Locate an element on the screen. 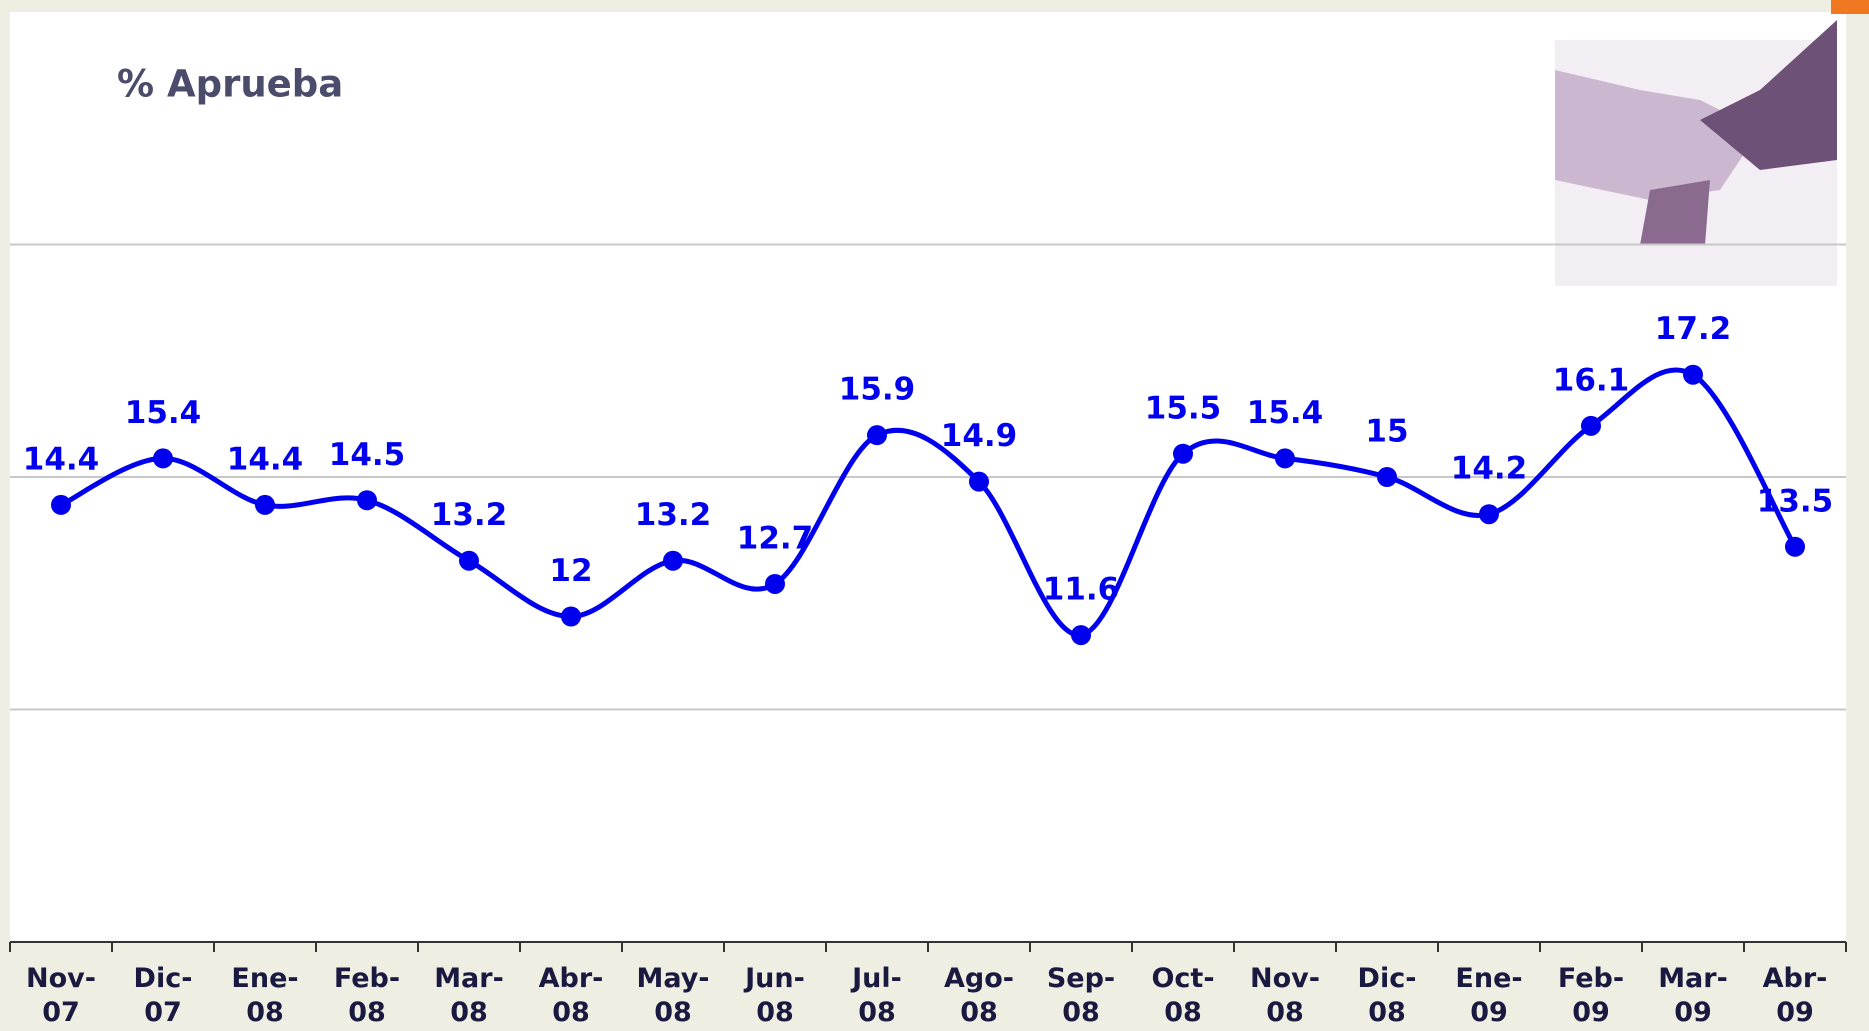 The height and width of the screenshot is (1031, 1869). x-tick-label: Jul-08 is located at coordinates (877, 995).